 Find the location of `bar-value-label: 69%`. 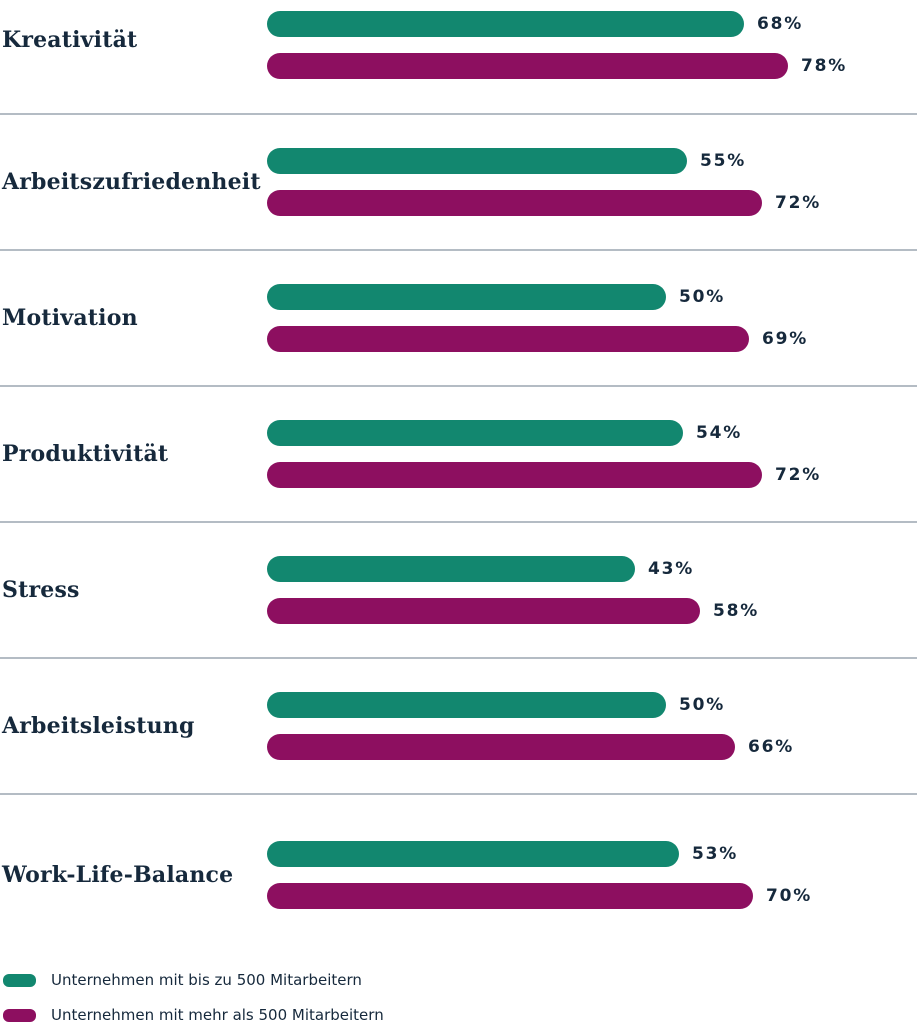

bar-value-label: 69% is located at coordinates (785, 339).